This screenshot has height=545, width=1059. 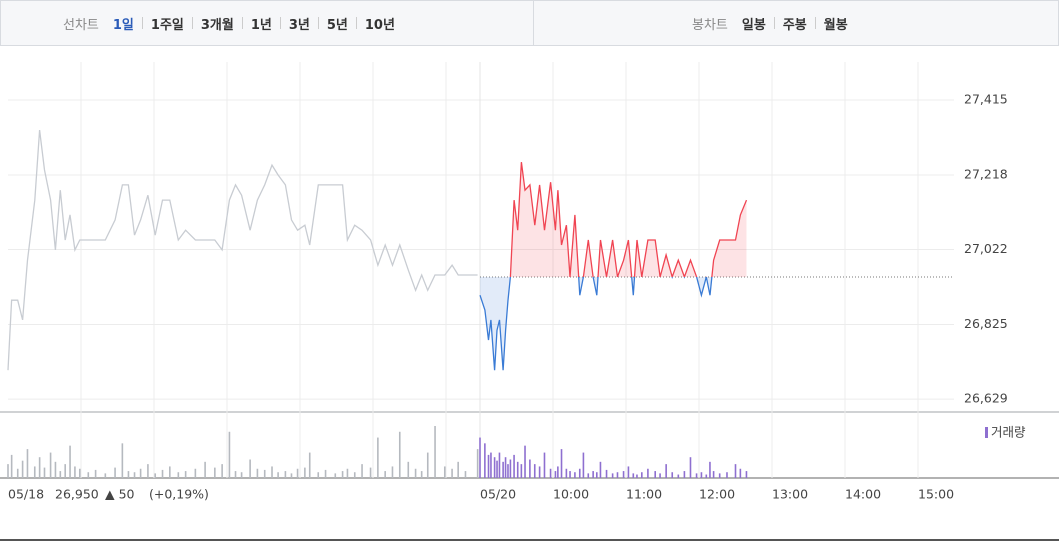 I want to click on price-line-up, so click(x=628, y=219).